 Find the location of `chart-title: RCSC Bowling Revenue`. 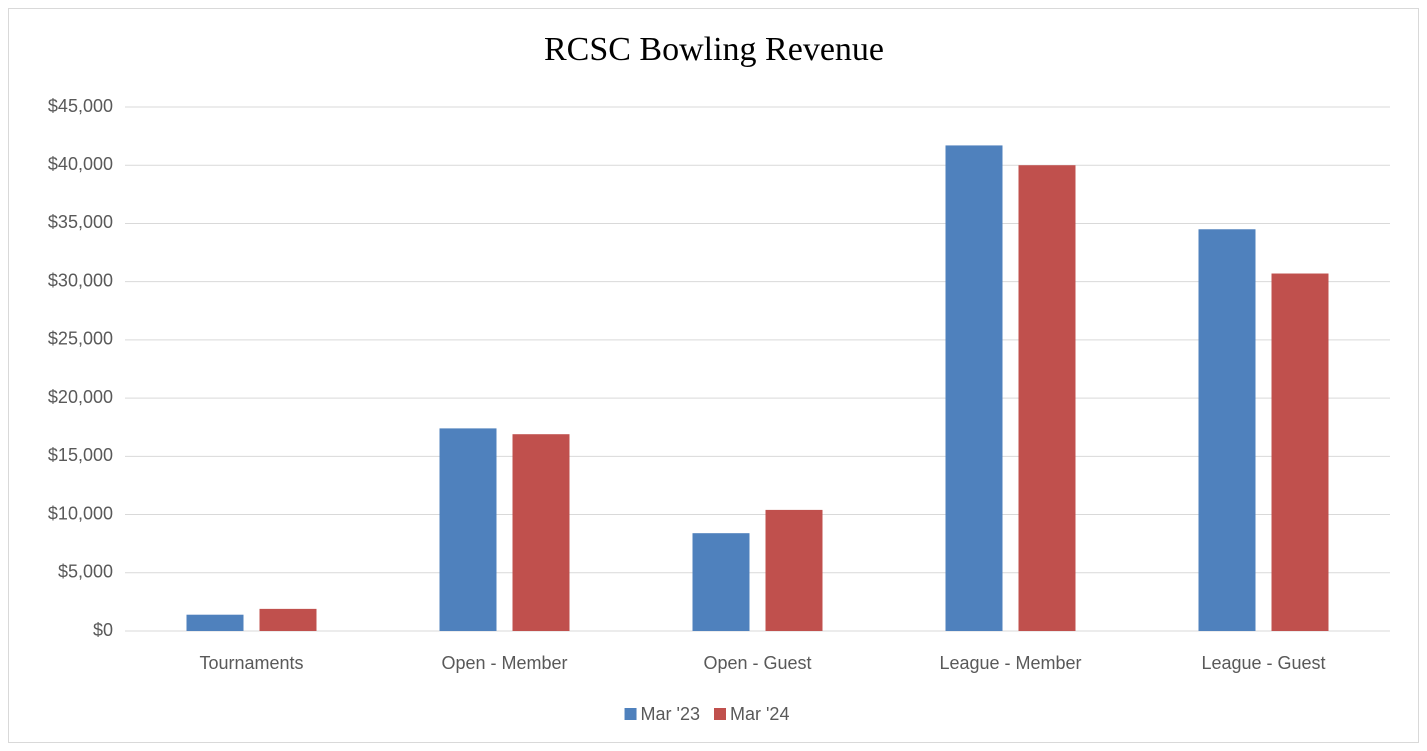

chart-title: RCSC Bowling Revenue is located at coordinates (714, 49).